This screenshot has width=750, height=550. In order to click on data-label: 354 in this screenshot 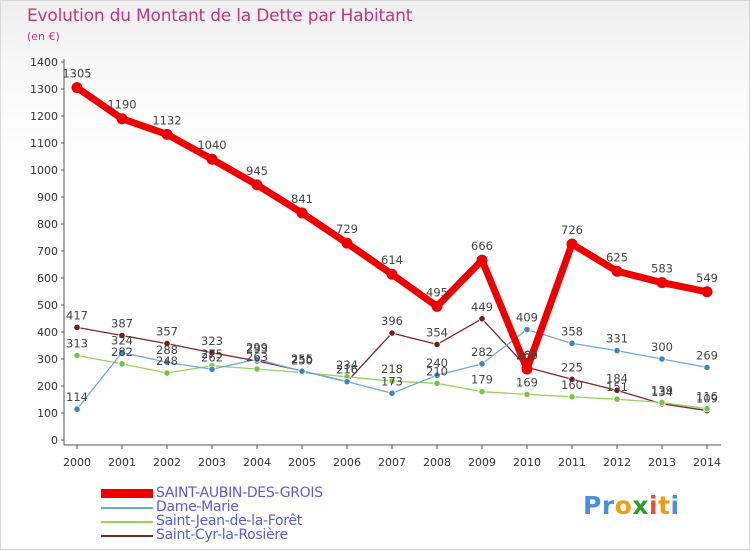, I will do `click(437, 332)`.